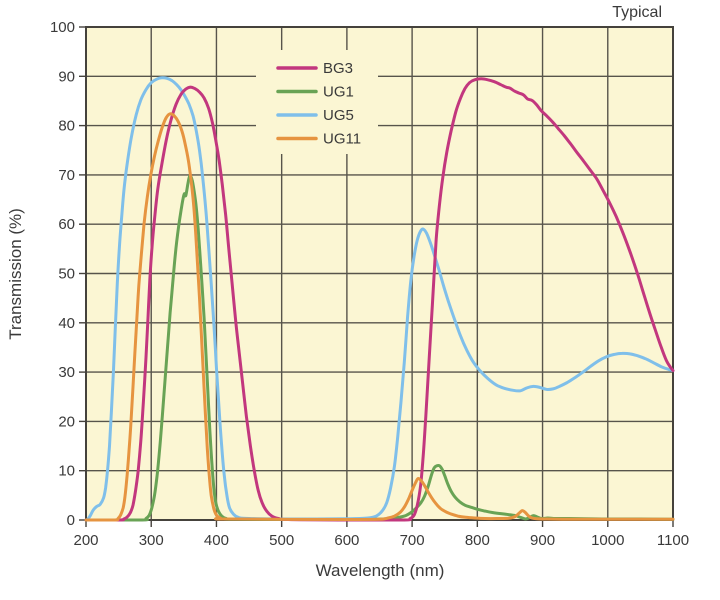 This screenshot has height=600, width=720. Describe the element at coordinates (85, 540) in the screenshot. I see `x-tick-label: 200` at that location.